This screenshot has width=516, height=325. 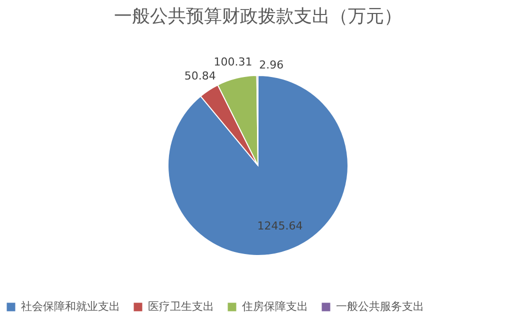 I want to click on data-label: 2.96, so click(x=271, y=65).